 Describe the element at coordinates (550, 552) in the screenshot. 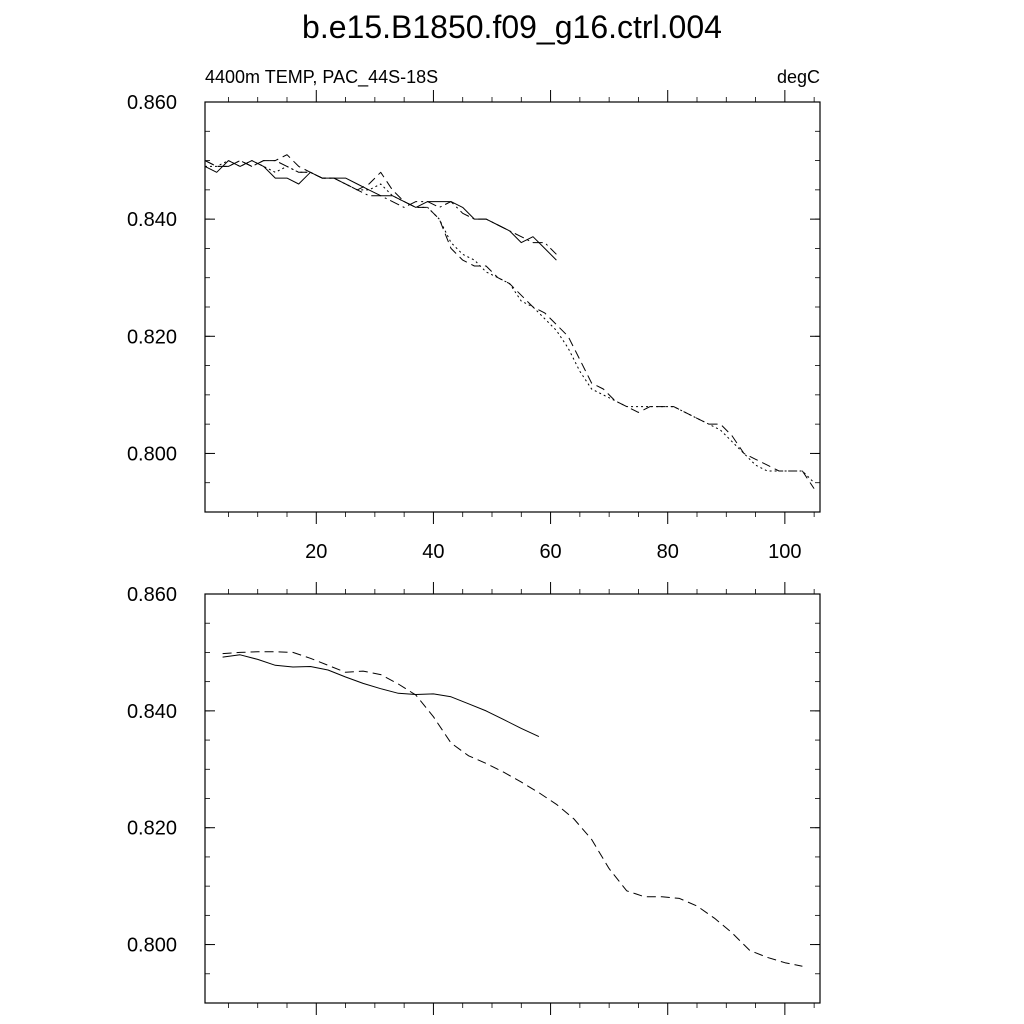

I see `x-tick-label: 60` at that location.